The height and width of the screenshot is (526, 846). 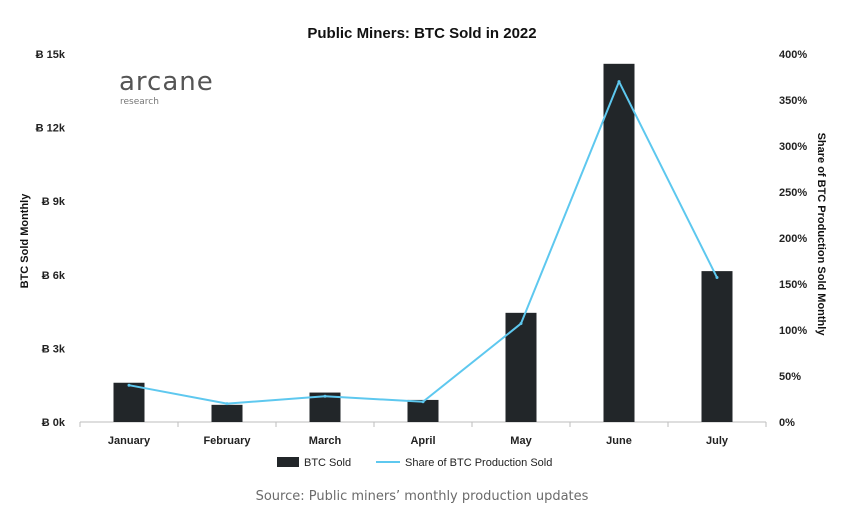 I want to click on left-tick-label: Ƀ 15k, so click(x=51, y=55).